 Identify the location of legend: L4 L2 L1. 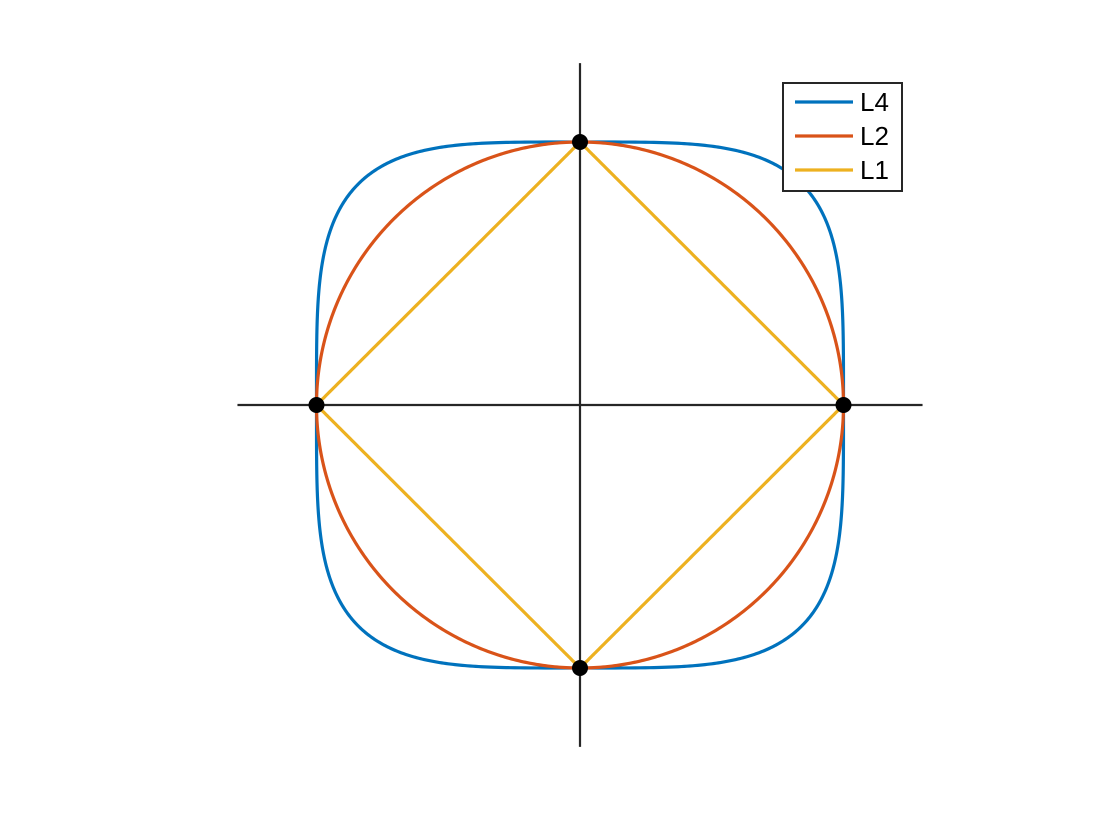
(842, 137).